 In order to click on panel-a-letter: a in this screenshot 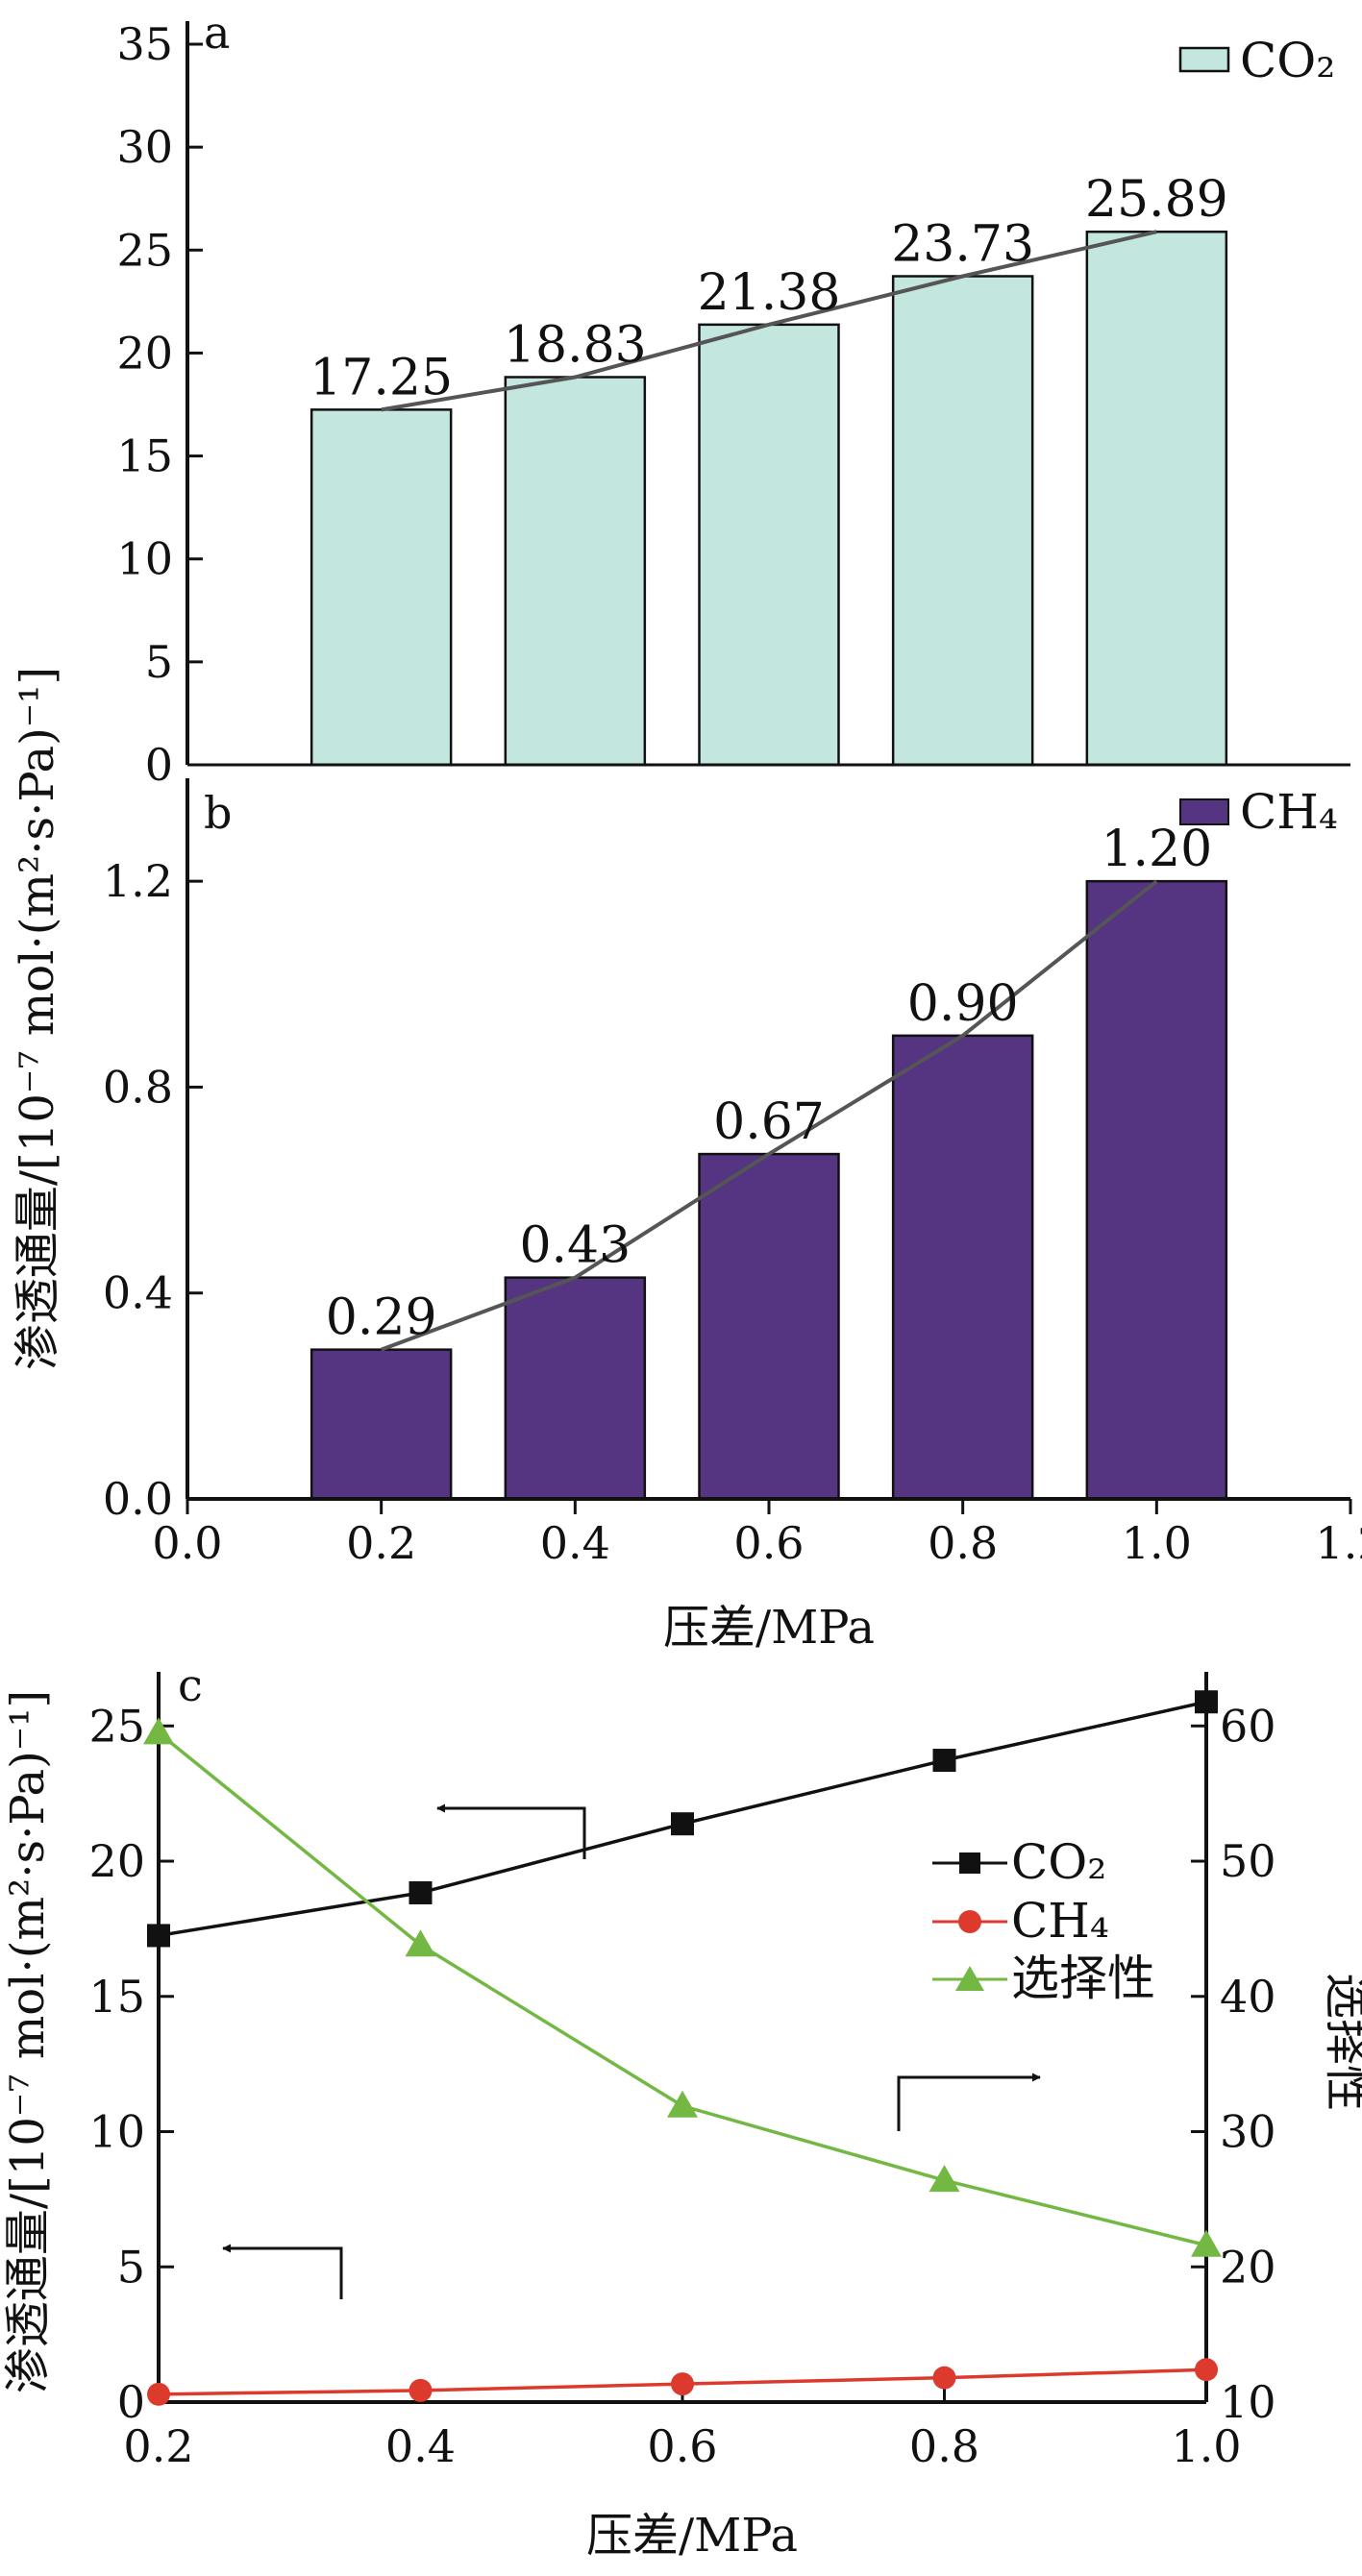, I will do `click(217, 33)`.